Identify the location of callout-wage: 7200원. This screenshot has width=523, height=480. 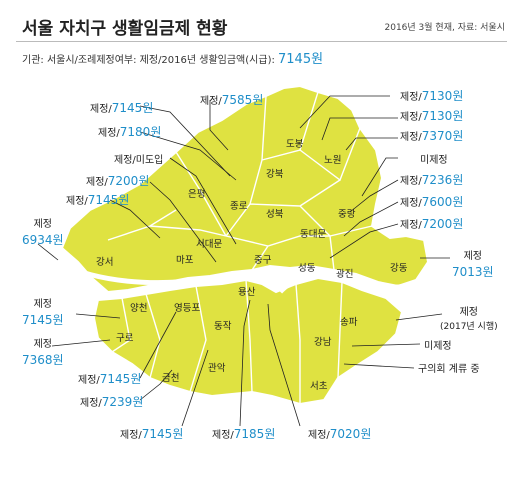
(128, 181).